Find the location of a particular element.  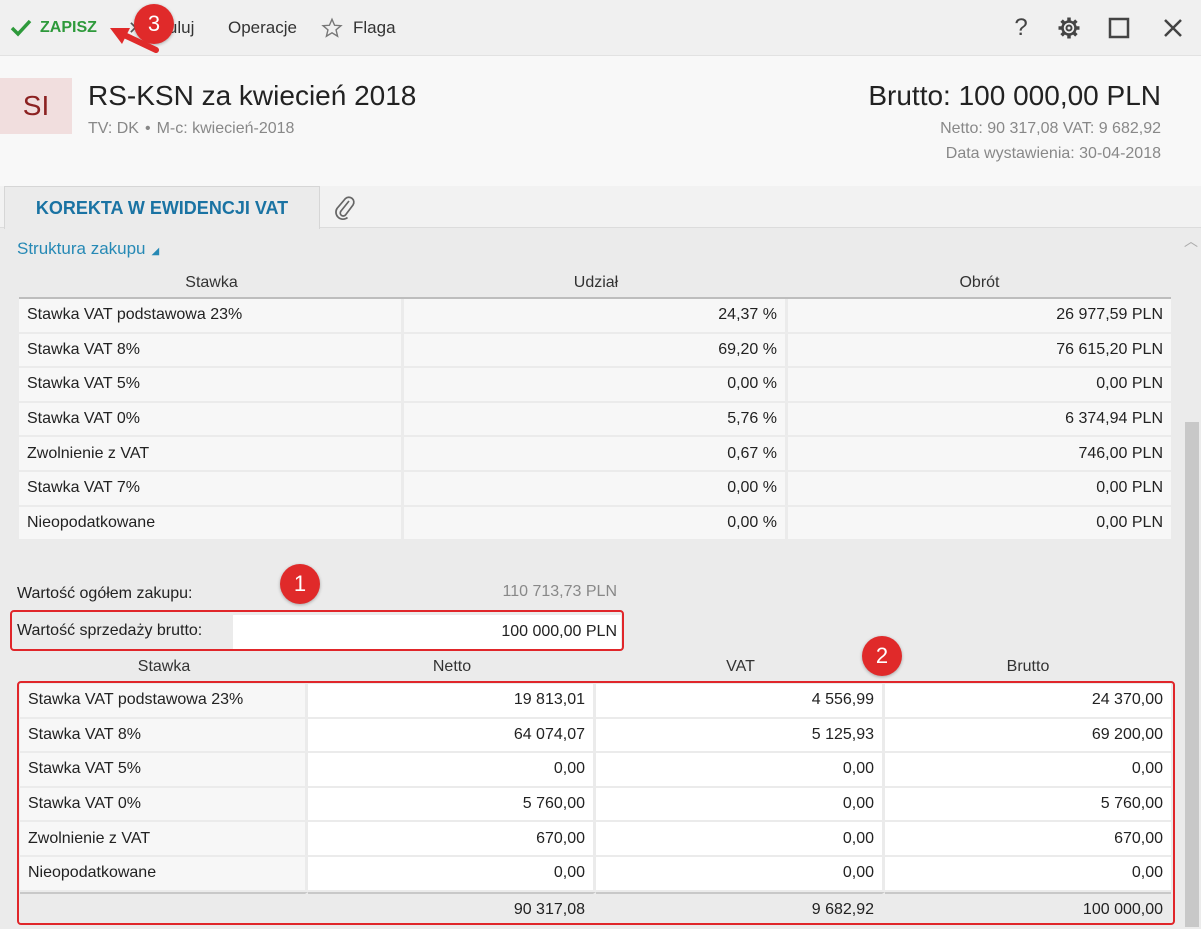

tab-vat-correction: KOREKTA W EWIDENCJI VAT is located at coordinates (162, 207).